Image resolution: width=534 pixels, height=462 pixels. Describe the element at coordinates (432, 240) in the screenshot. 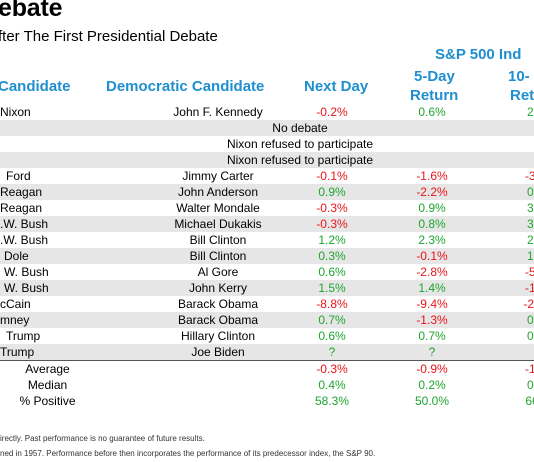

I see `five-day-cell: 2.3%` at that location.